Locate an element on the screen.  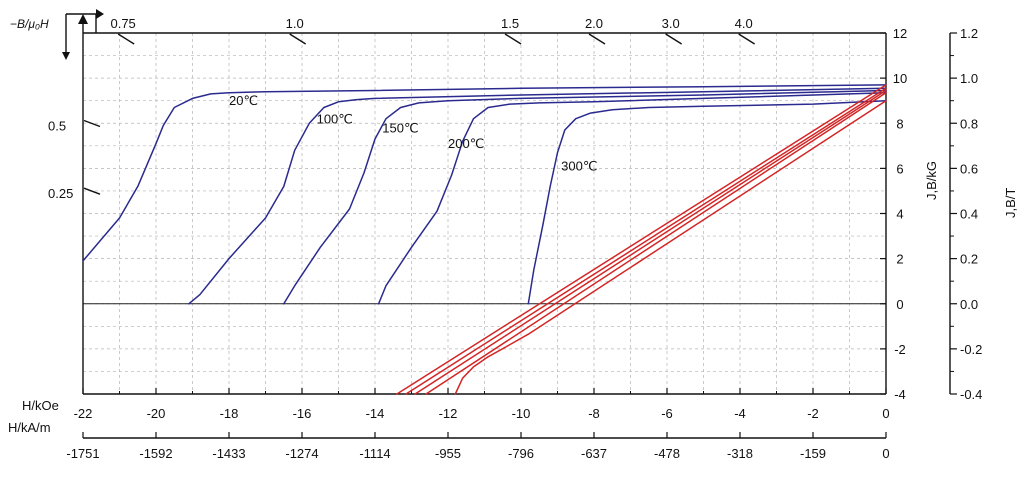
x-tick-label-koe: -14 is located at coordinates (375, 413).